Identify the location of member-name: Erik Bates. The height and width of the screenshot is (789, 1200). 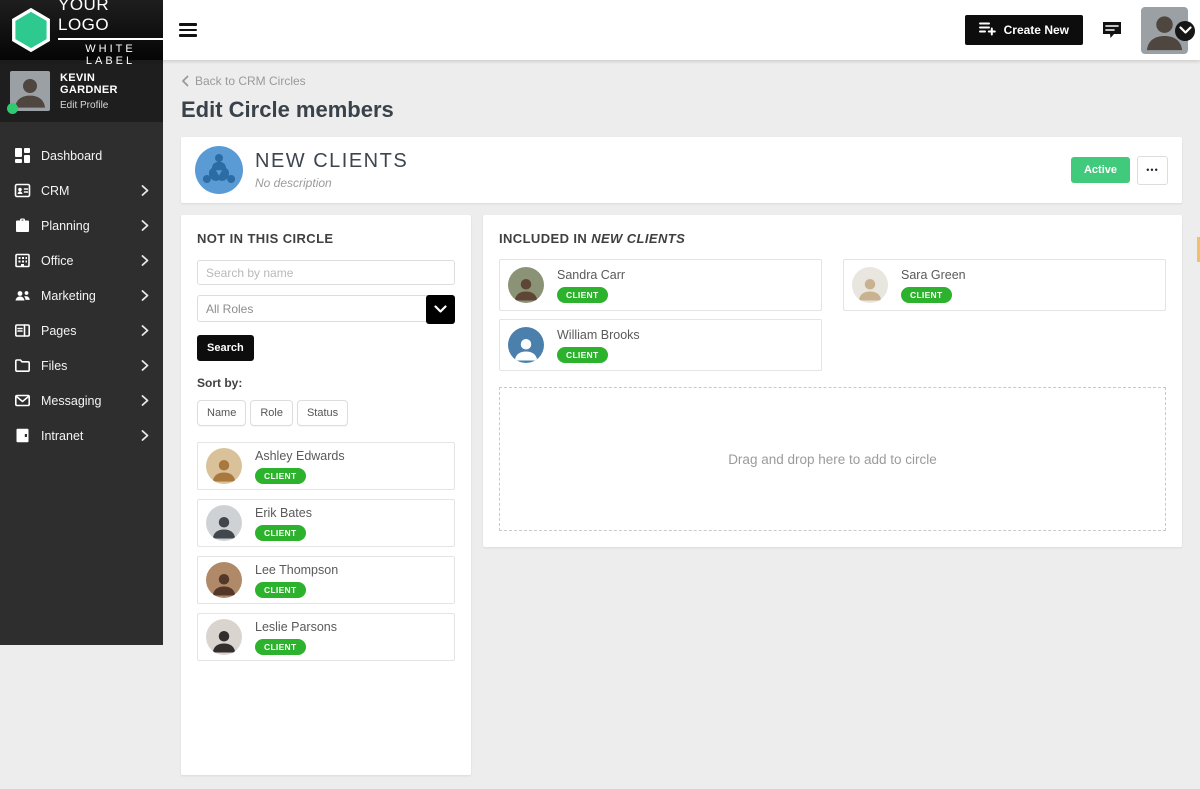
(283, 512).